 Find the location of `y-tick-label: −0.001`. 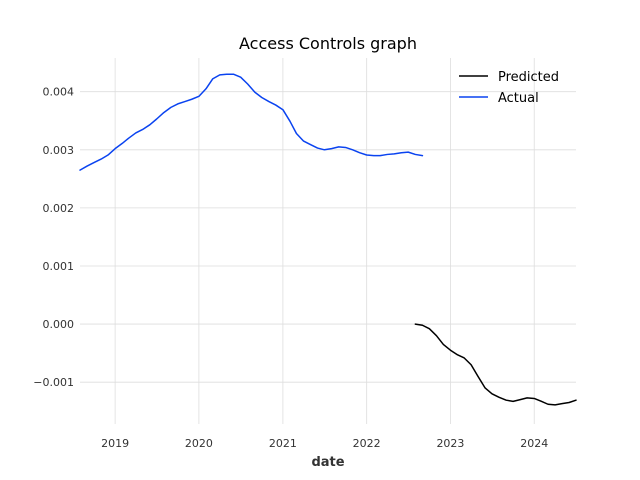

y-tick-label: −0.001 is located at coordinates (53, 382).